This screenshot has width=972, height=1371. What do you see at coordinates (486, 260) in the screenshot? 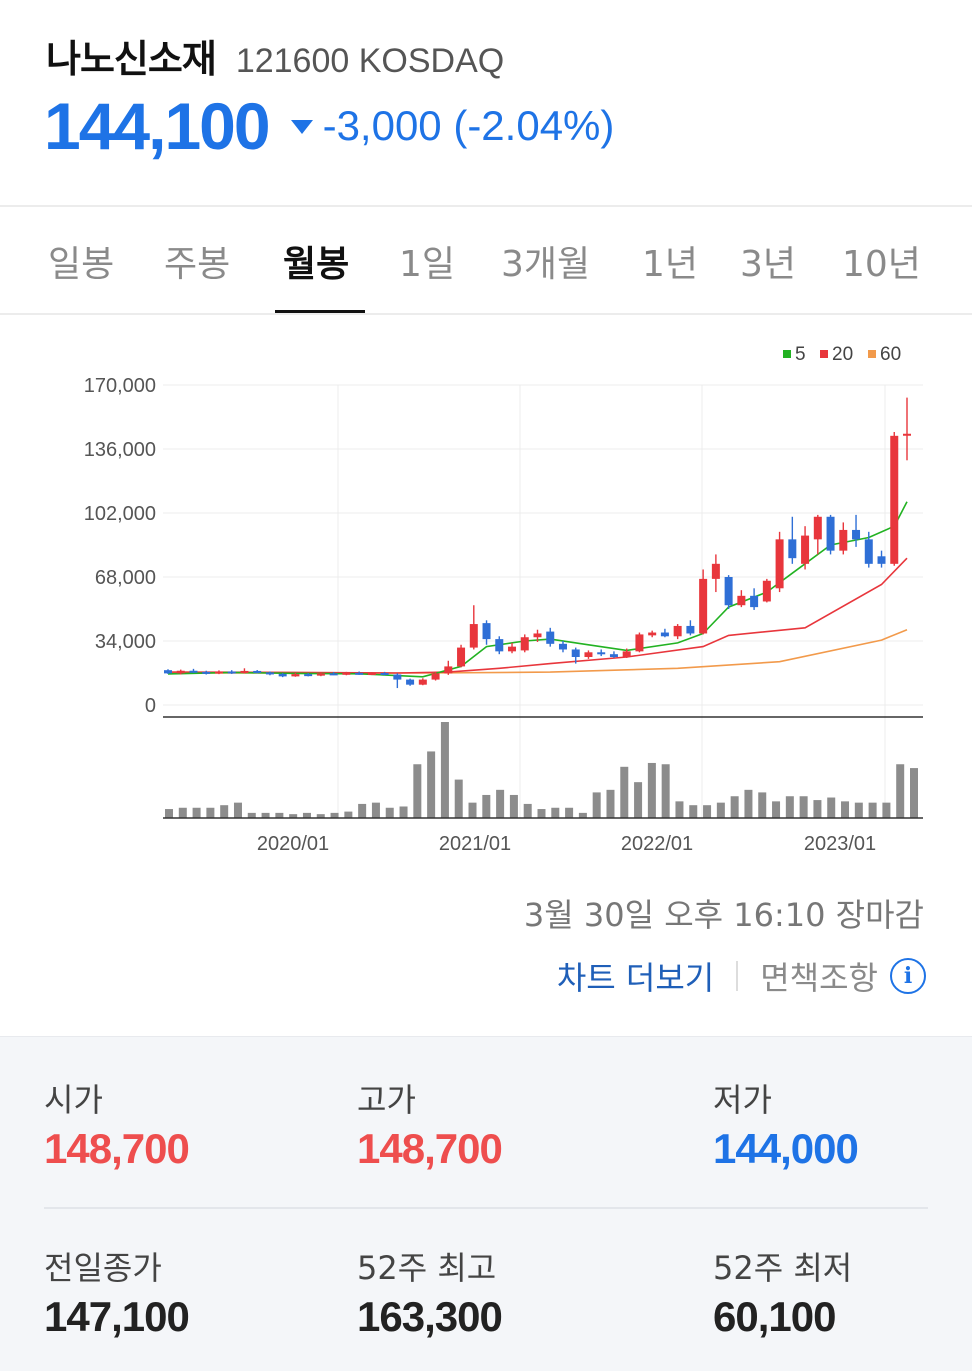
I see `chart-period-tabs: 일봉 주봉 월봉 1일 3개월 1년 3년 10년` at bounding box center [486, 260].